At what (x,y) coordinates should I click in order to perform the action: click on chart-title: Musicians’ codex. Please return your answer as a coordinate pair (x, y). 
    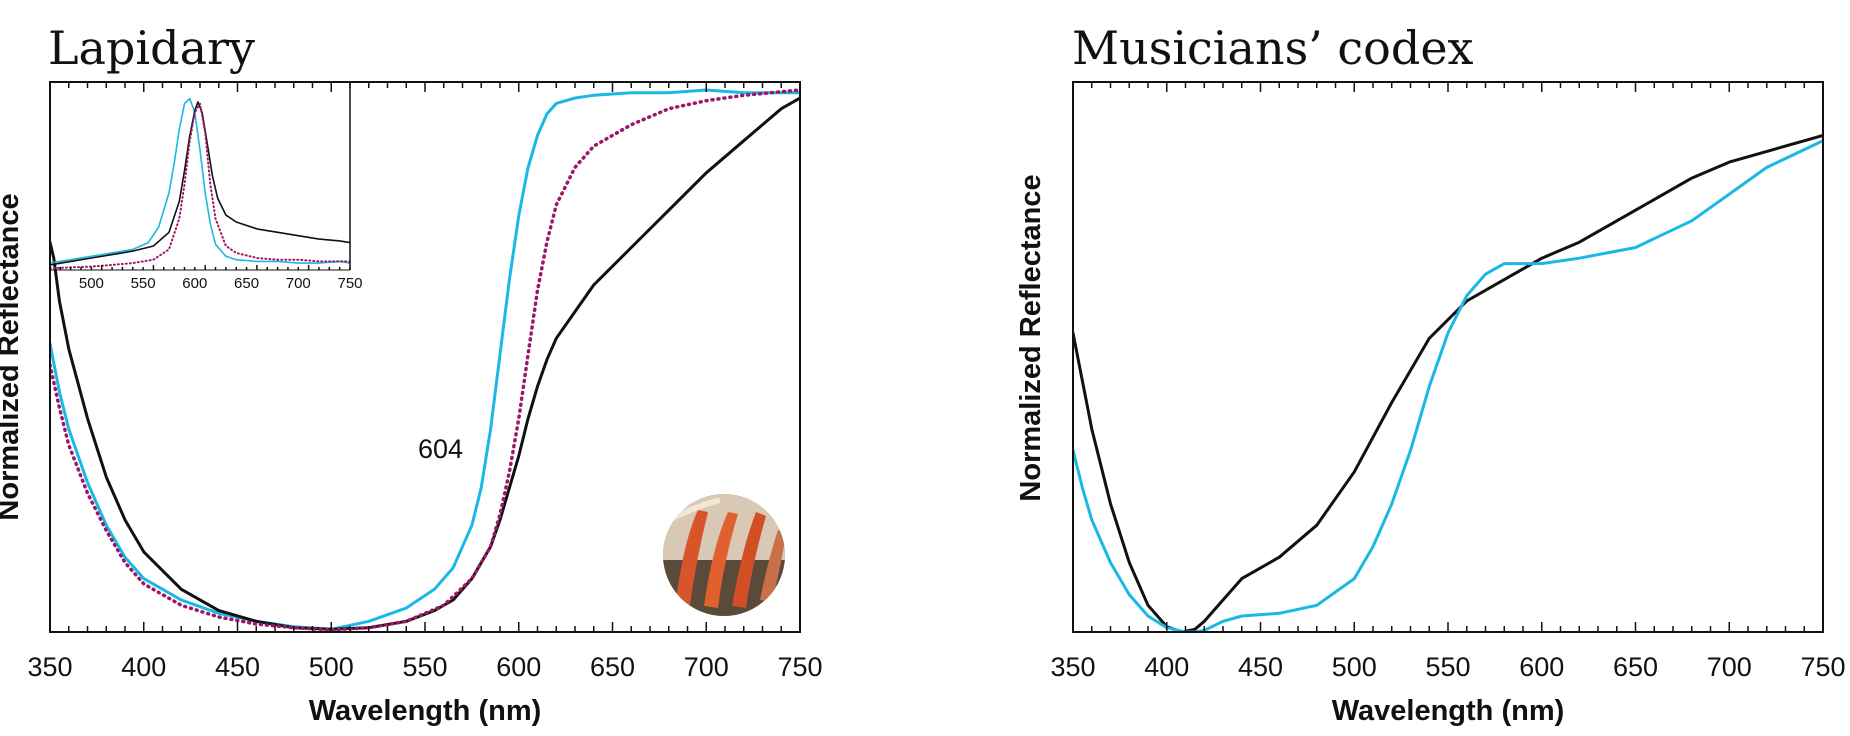
    Looking at the image, I should click on (1273, 48).